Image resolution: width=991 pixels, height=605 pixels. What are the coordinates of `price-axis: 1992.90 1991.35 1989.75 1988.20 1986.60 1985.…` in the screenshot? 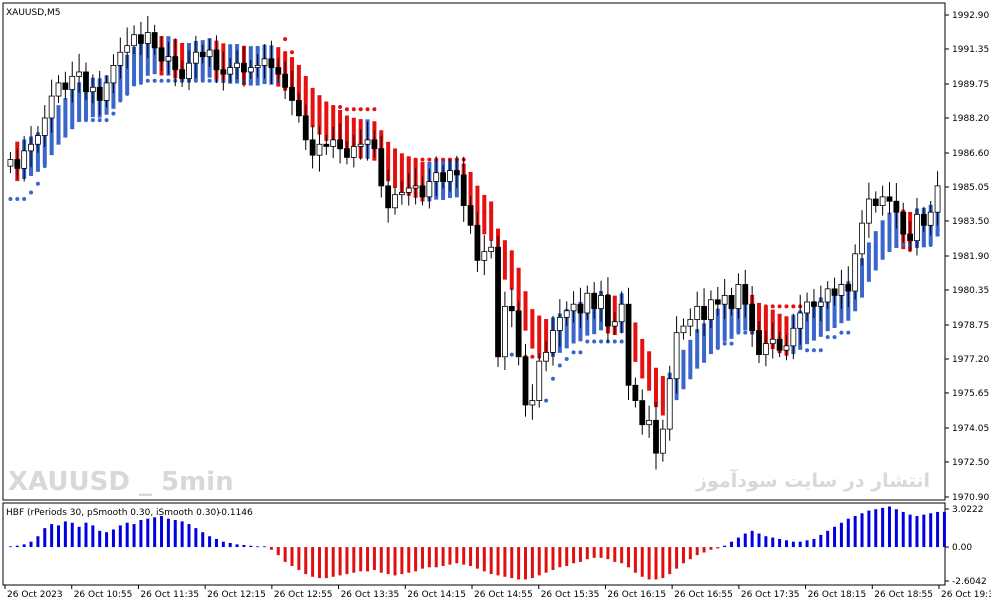 It's located at (967, 257).